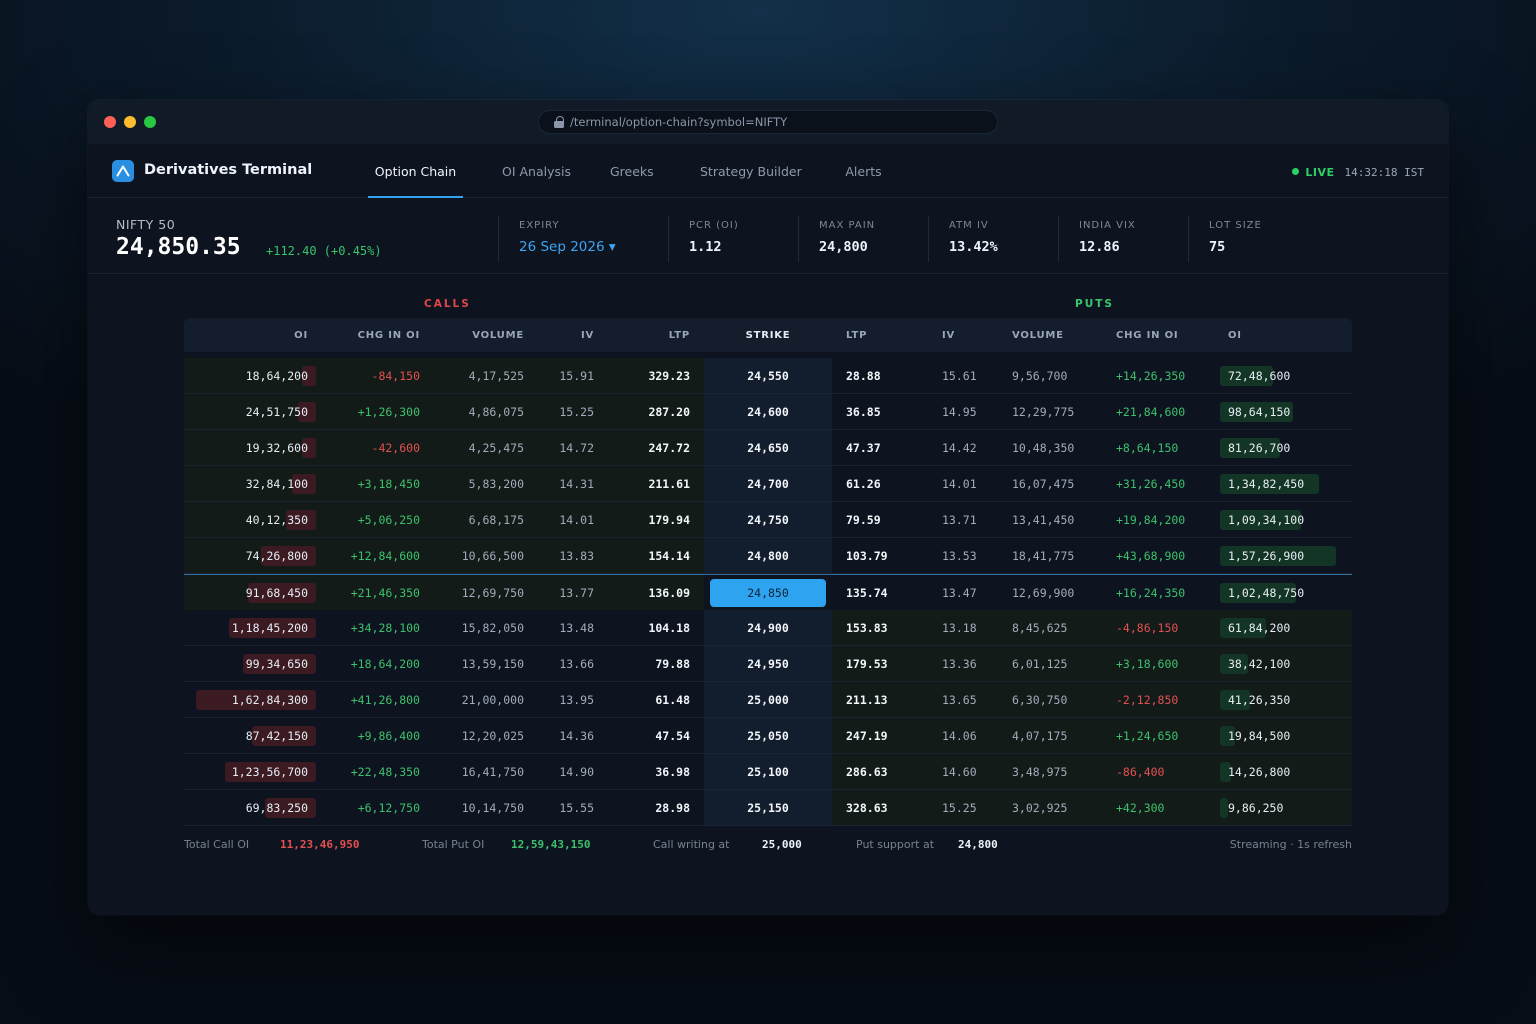 The image size is (1536, 1024). I want to click on call-chg-oi-cell: +34,28,100, so click(385, 628).